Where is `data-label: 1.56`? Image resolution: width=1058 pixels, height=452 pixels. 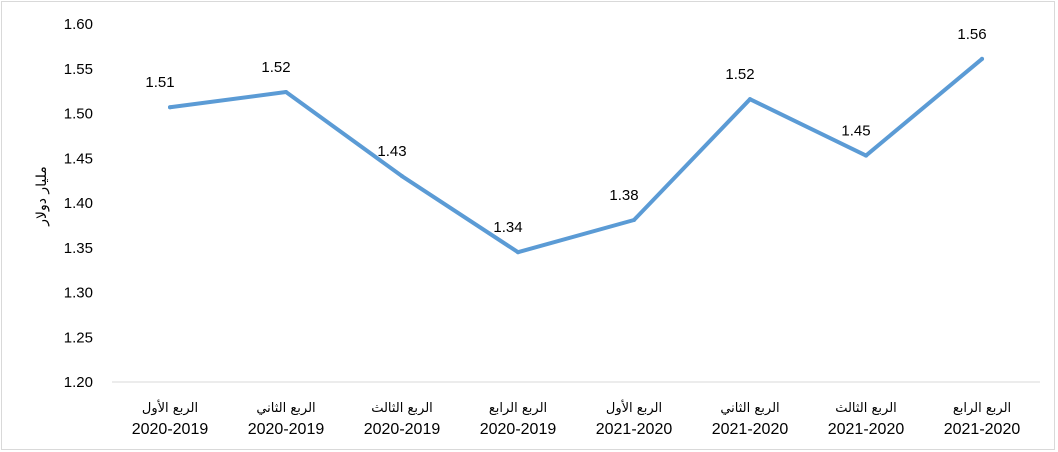 data-label: 1.56 is located at coordinates (971, 34).